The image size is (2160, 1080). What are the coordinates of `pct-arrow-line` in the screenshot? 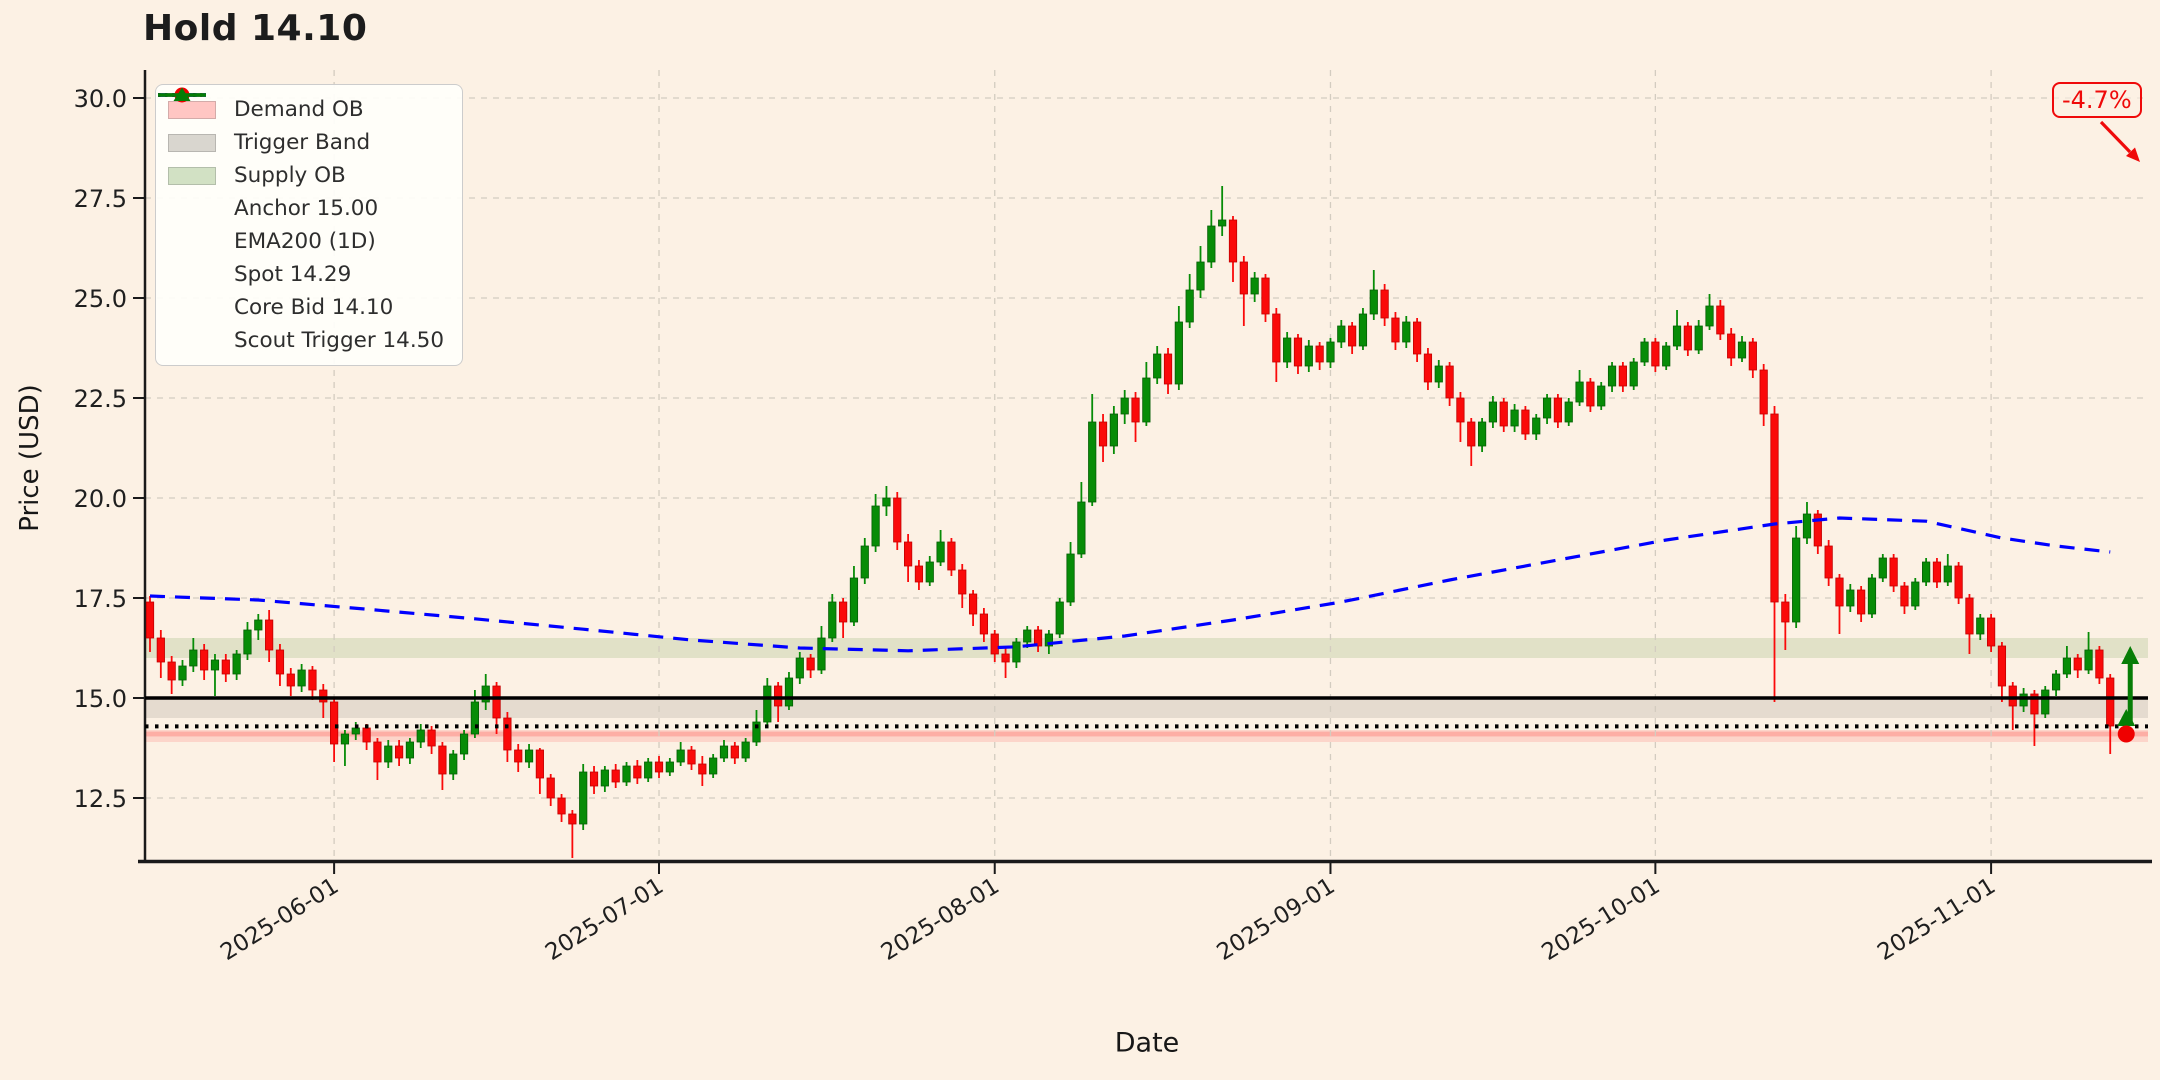 It's located at (2115, 137).